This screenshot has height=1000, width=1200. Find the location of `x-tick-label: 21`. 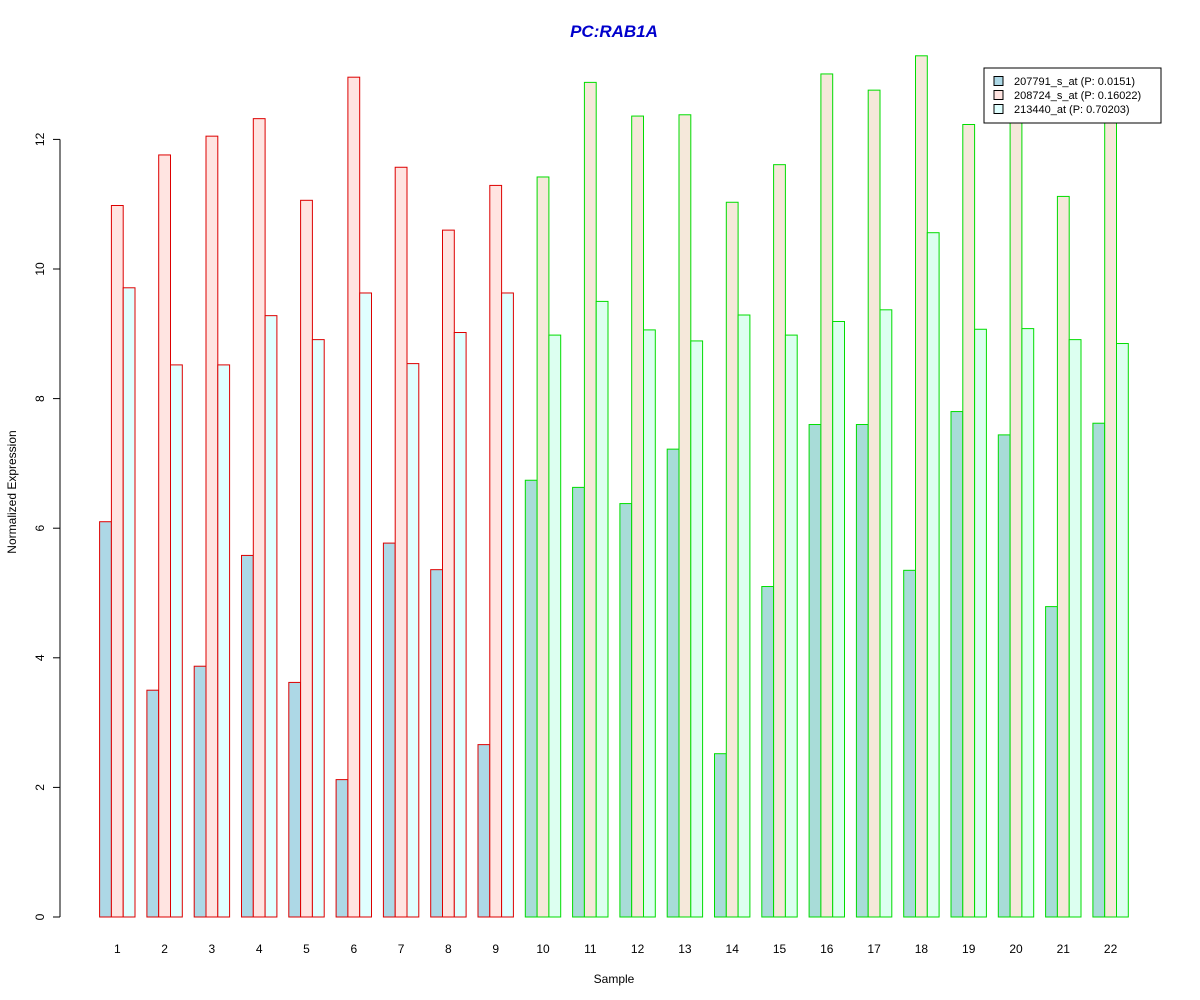

x-tick-label: 21 is located at coordinates (1064, 949).